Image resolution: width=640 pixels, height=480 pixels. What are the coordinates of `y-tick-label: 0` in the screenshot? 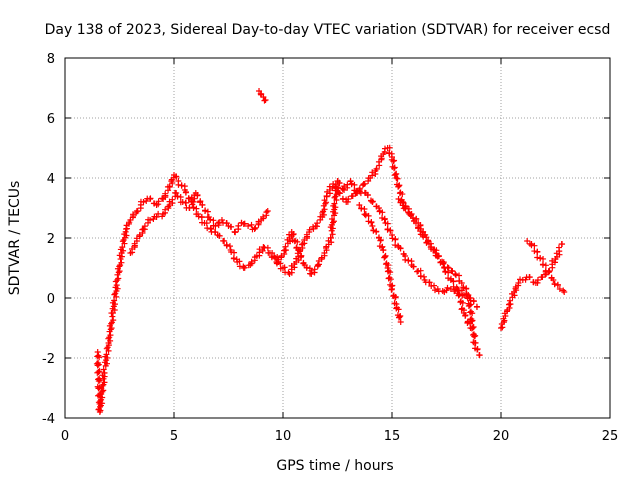 It's located at (51, 299).